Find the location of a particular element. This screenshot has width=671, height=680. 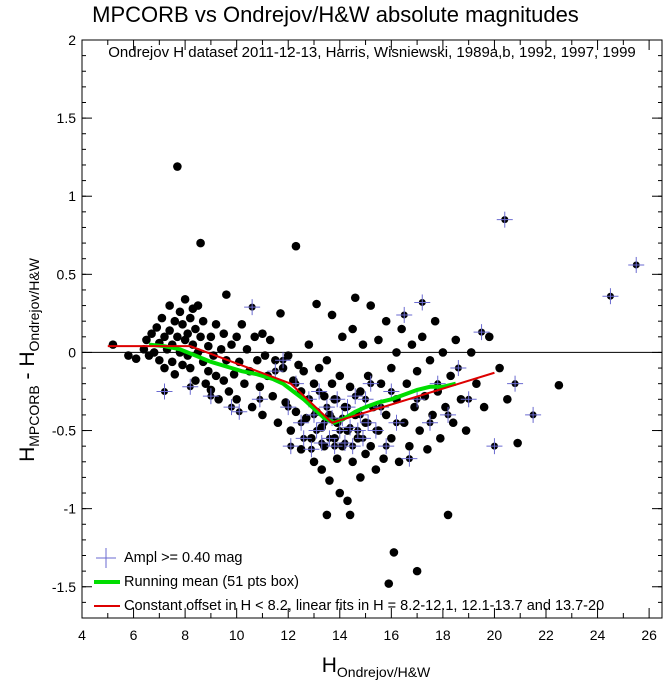

legend-item-ampl: Ampl >= 0.40 mag is located at coordinates (183, 558).